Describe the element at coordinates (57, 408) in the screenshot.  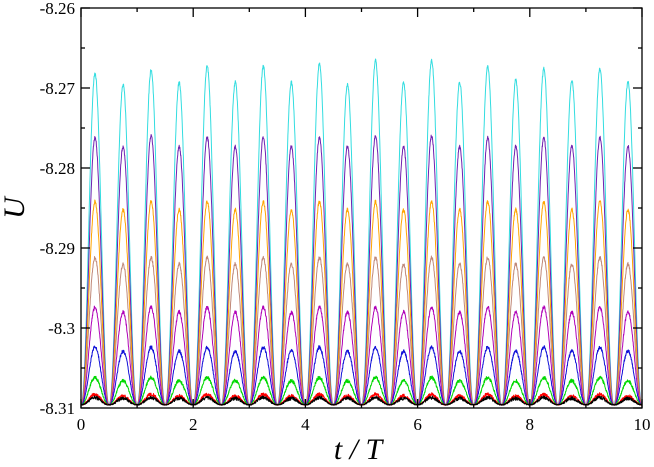
I see `y-tick-label: -8.31` at that location.